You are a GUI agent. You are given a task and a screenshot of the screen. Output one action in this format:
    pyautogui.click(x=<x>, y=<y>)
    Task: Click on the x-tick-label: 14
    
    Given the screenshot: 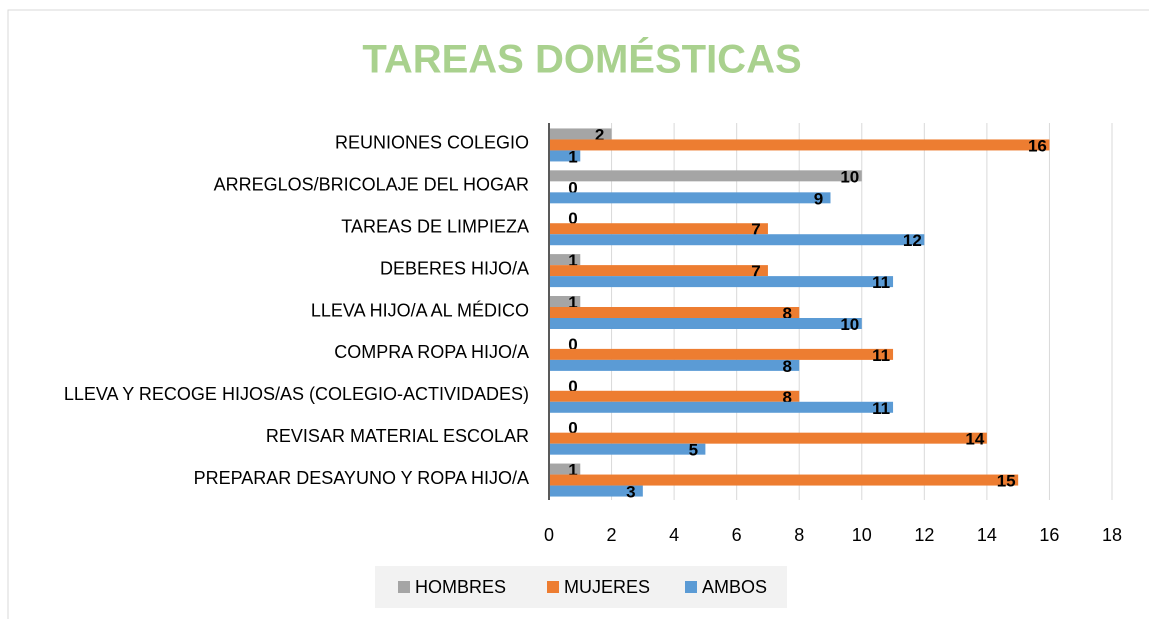 What is the action you would take?
    pyautogui.click(x=987, y=535)
    